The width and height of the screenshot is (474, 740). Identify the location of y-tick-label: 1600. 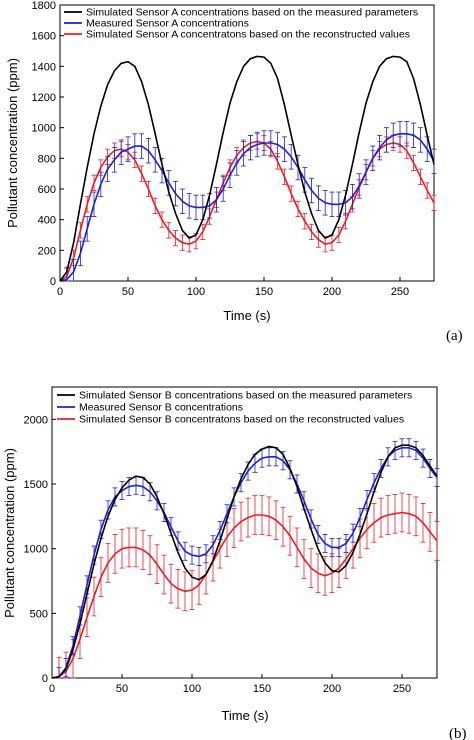
(44, 37).